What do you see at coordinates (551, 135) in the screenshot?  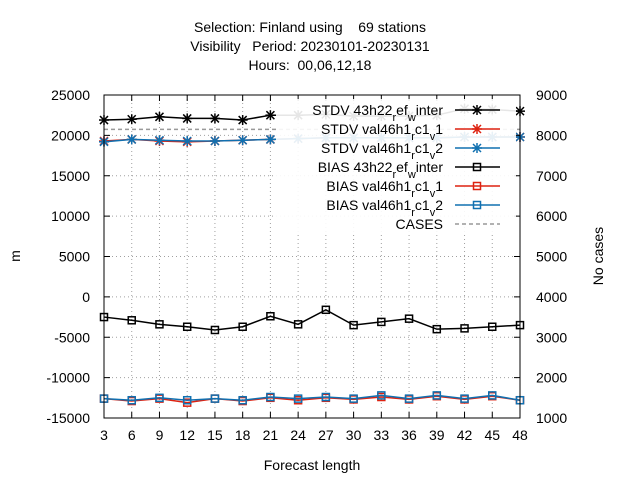 I see `y2-tick-label: 8000` at bounding box center [551, 135].